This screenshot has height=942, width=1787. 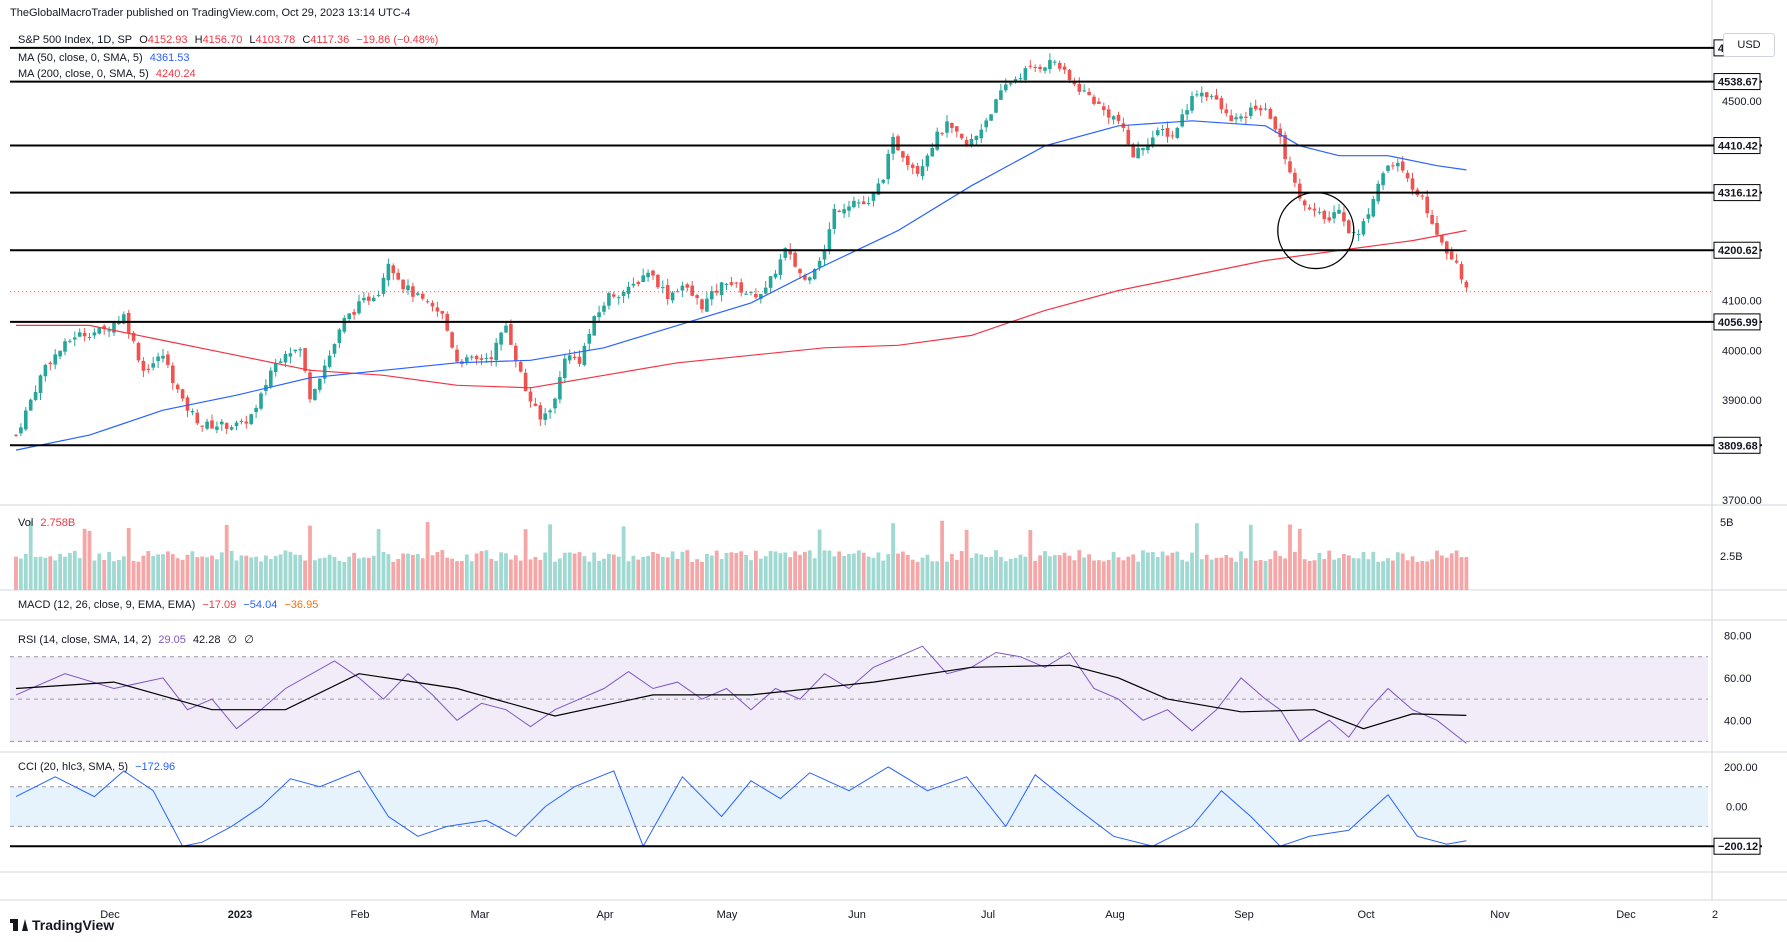 I want to click on currency-button: USD, so click(x=1749, y=45).